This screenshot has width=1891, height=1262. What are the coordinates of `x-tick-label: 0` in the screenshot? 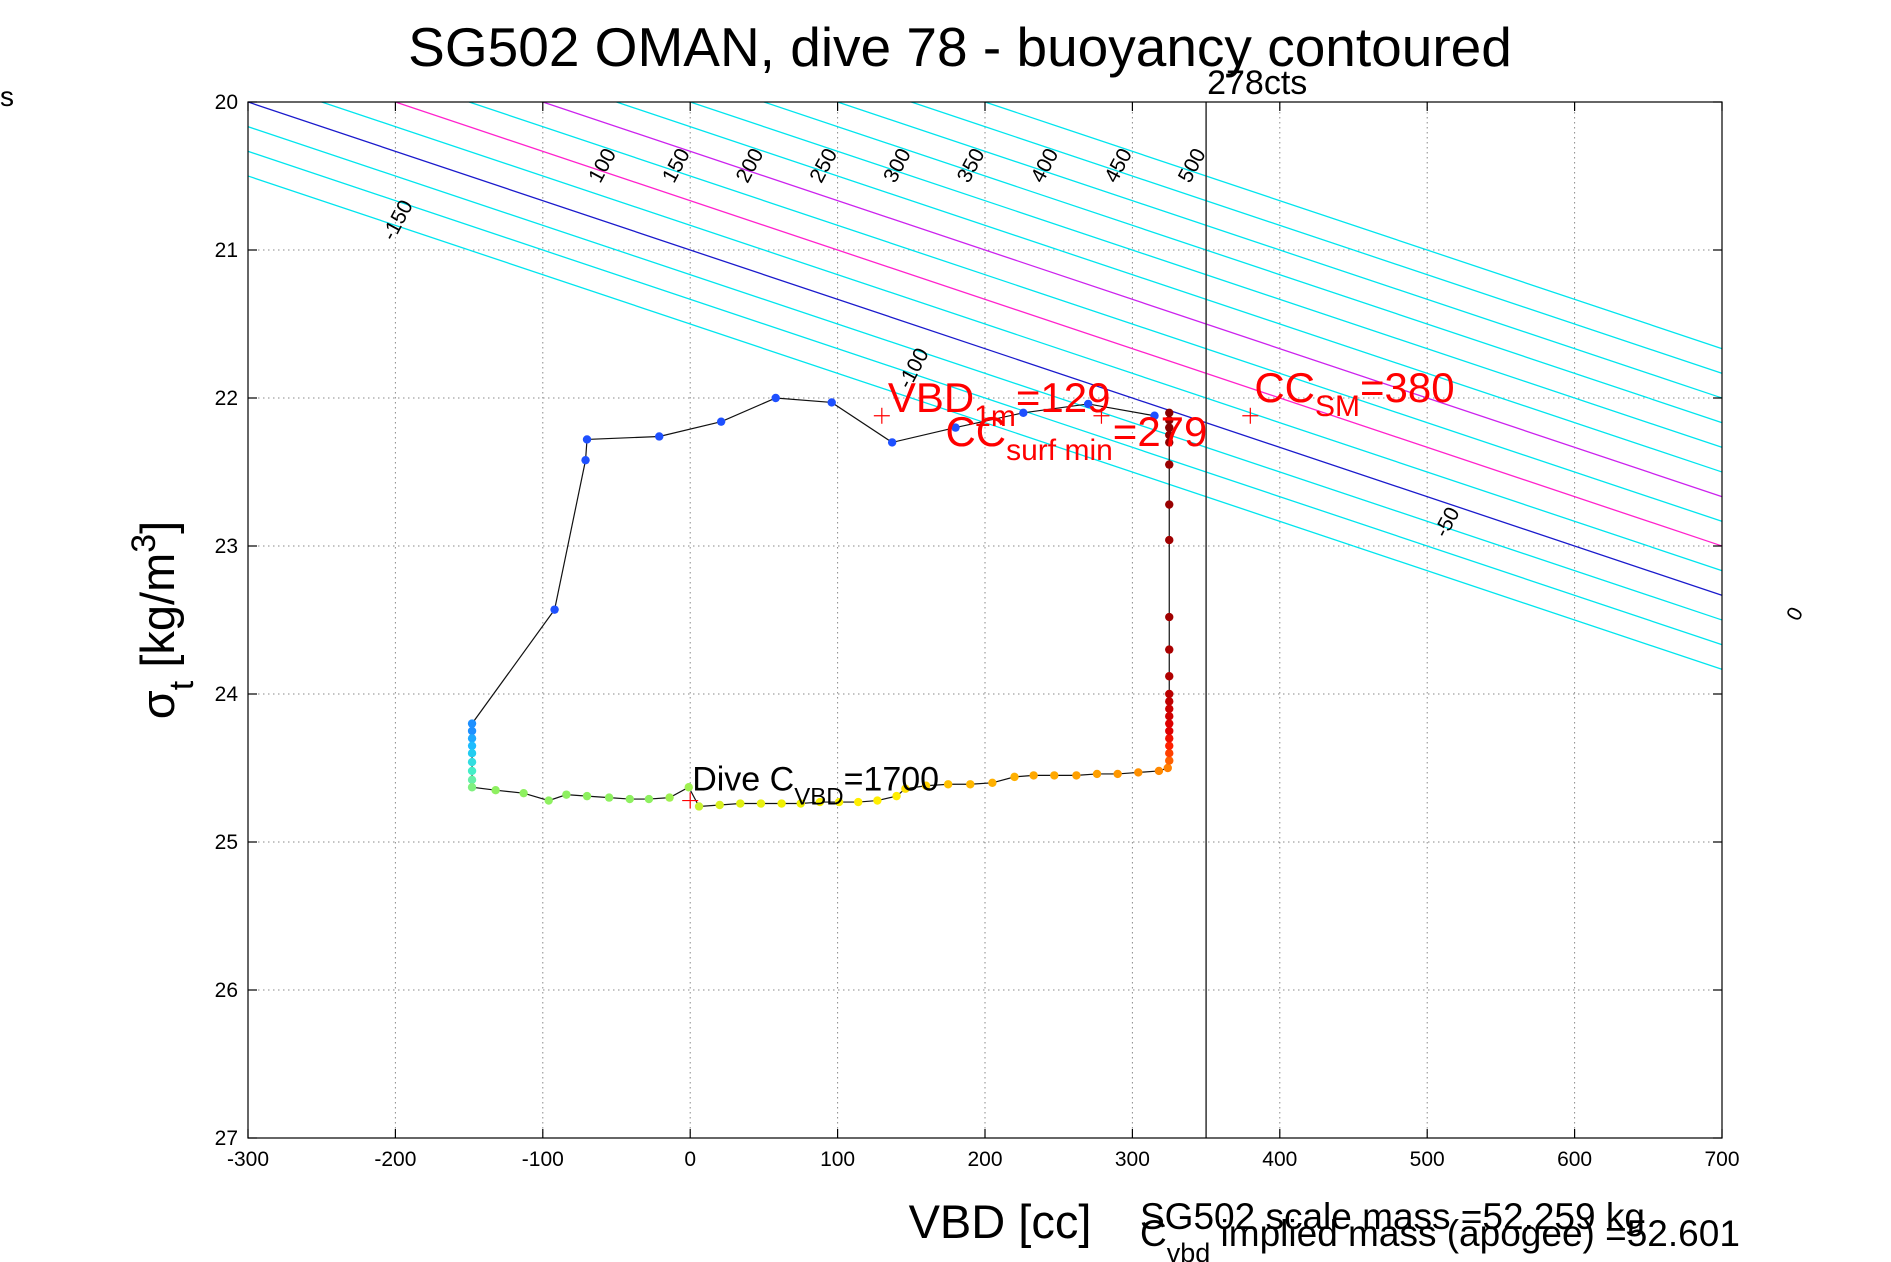 It's located at (690, 1159).